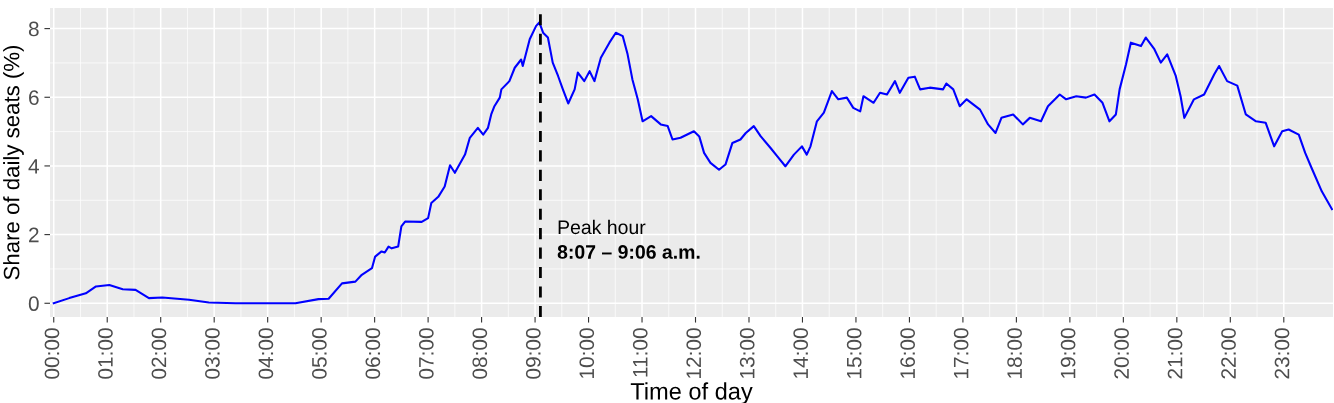 This screenshot has height=403, width=1334. What do you see at coordinates (640, 352) in the screenshot?
I see `x-tick-label: 11:00` at bounding box center [640, 352].